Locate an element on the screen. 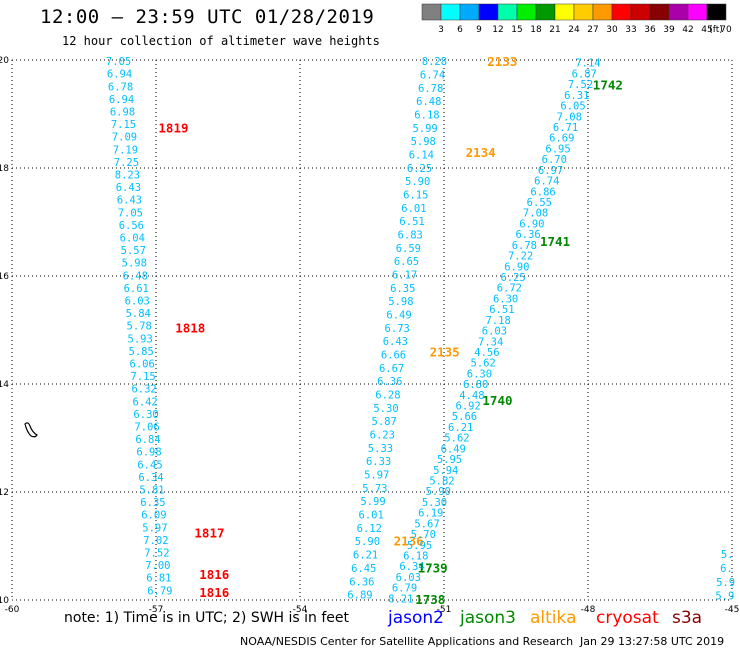  wave-height-value: 5.78 is located at coordinates (139, 327).